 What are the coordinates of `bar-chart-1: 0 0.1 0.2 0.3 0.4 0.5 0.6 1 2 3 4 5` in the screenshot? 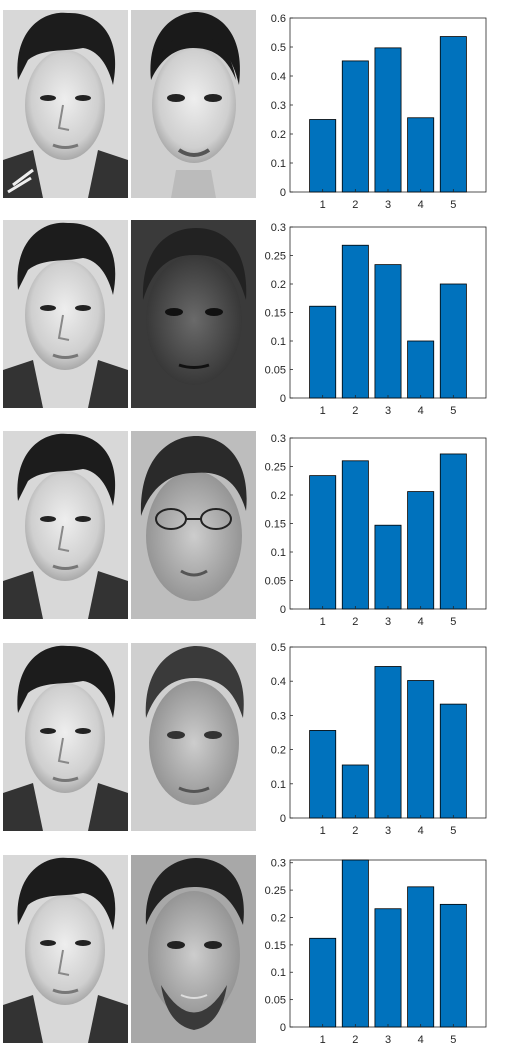 It's located at (390, 105).